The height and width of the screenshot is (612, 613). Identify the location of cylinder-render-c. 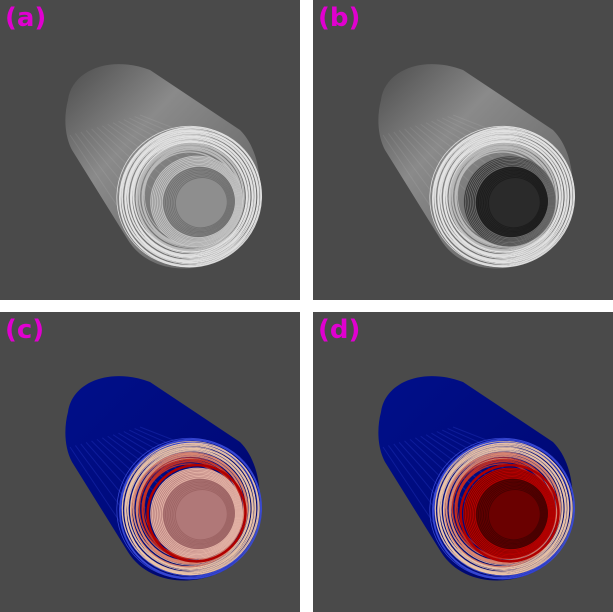
(164, 478).